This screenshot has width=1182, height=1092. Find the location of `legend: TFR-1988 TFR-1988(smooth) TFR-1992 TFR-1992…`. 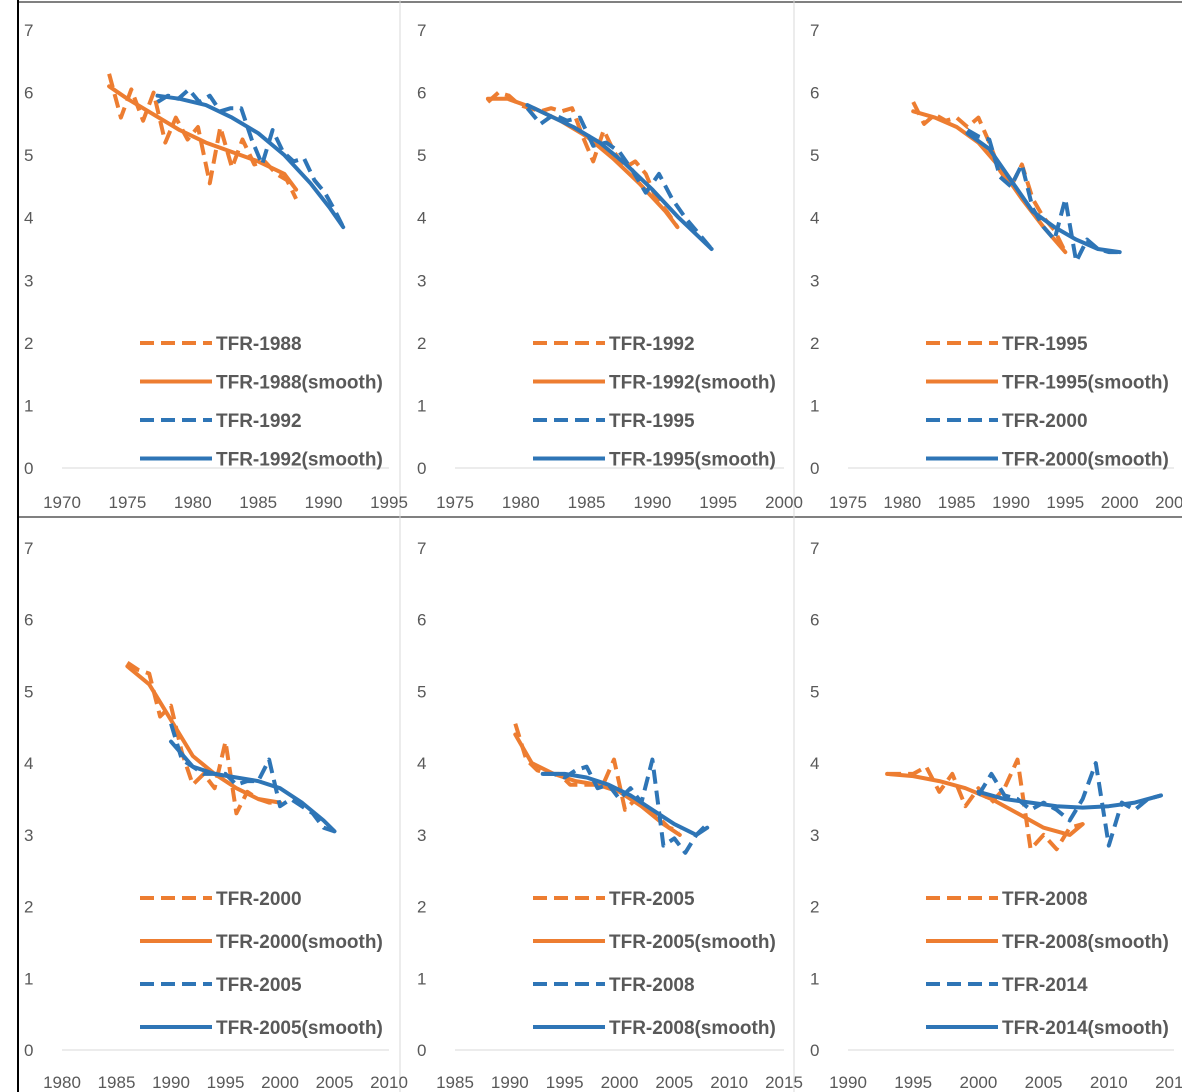

legend: TFR-1988 TFR-1988(smooth) TFR-1992 TFR-1992… is located at coordinates (261, 402).